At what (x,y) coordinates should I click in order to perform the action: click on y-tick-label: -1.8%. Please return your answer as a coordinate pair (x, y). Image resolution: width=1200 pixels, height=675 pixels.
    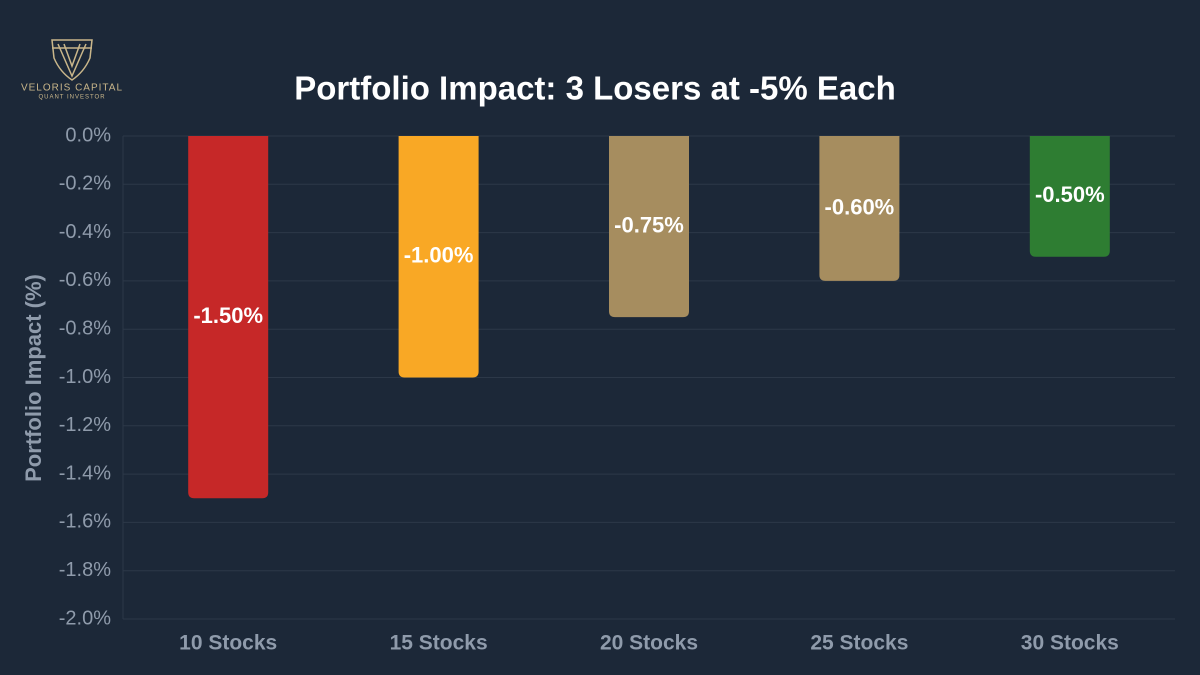
    Looking at the image, I should click on (85, 570).